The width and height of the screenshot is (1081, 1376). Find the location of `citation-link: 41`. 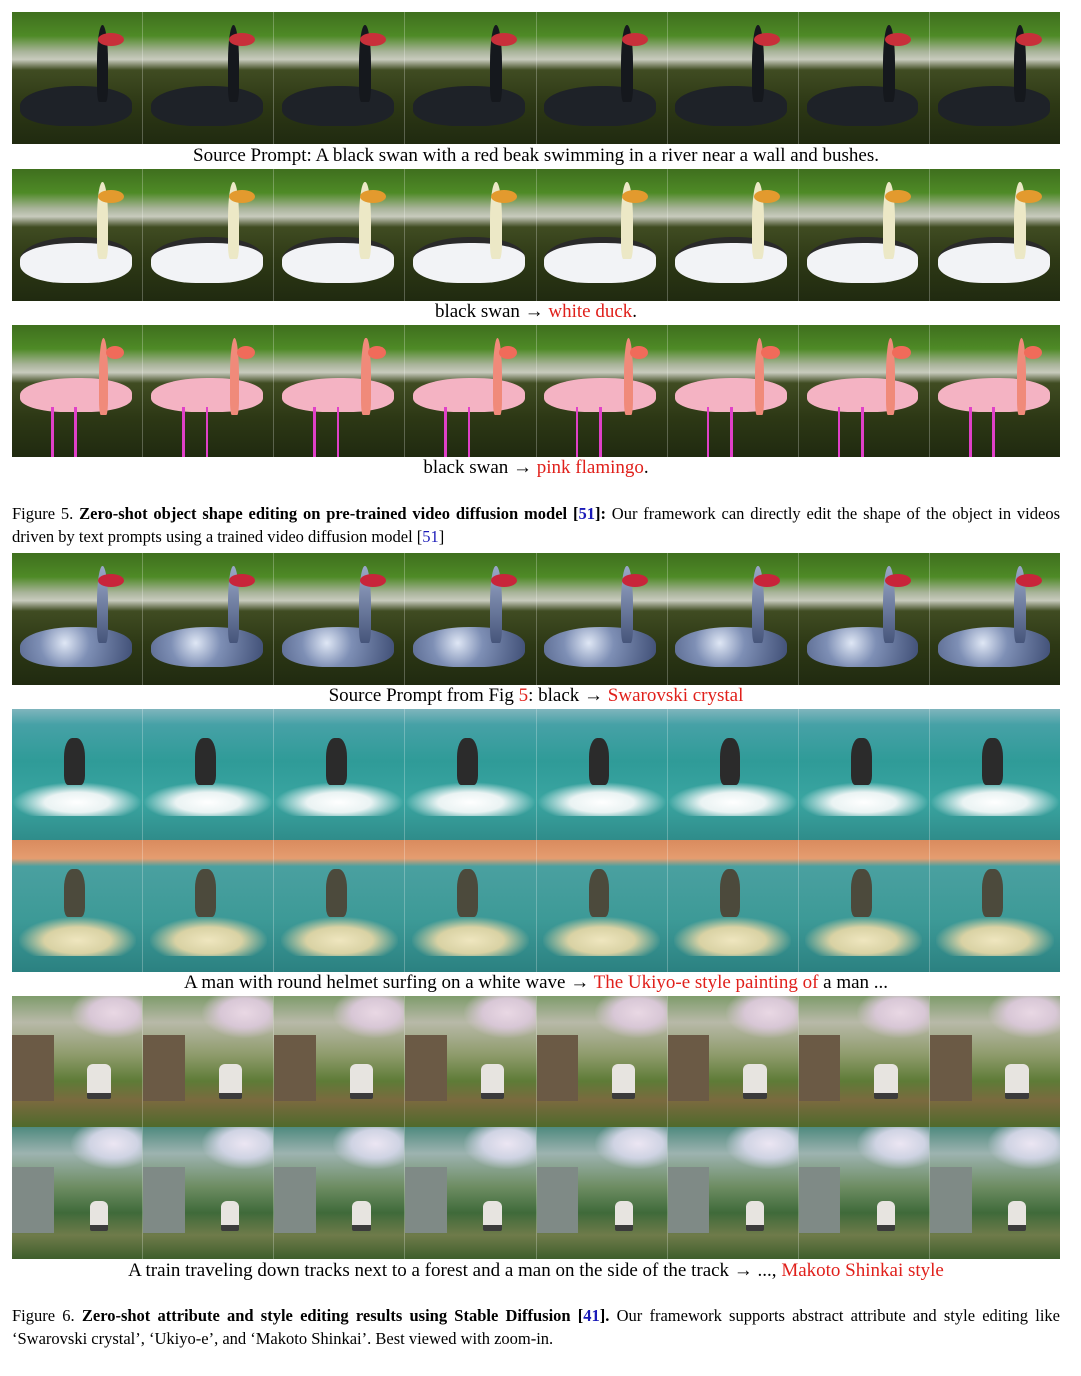

citation-link: 41 is located at coordinates (591, 1315).